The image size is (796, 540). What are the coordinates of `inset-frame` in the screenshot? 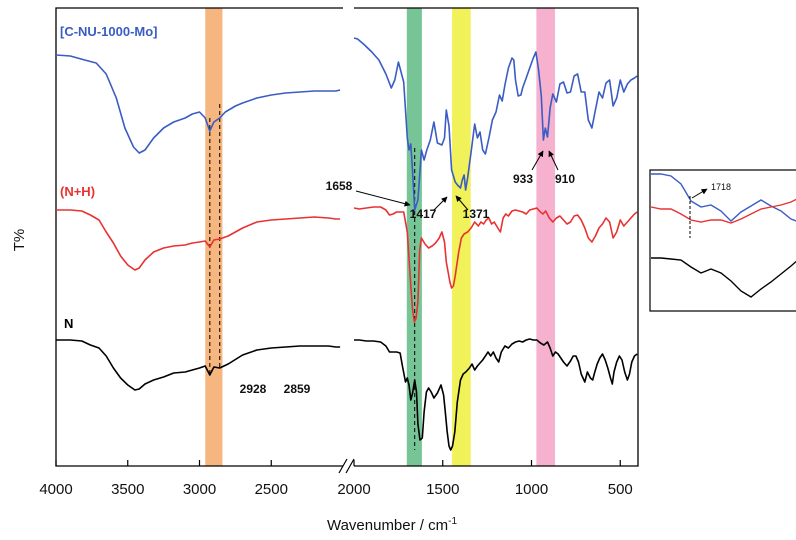 It's located at (722, 240).